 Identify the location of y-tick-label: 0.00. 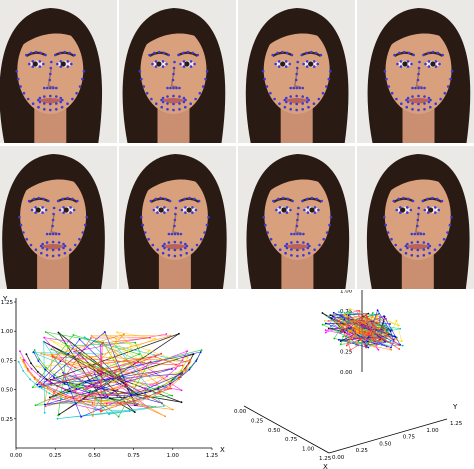
(338, 458).